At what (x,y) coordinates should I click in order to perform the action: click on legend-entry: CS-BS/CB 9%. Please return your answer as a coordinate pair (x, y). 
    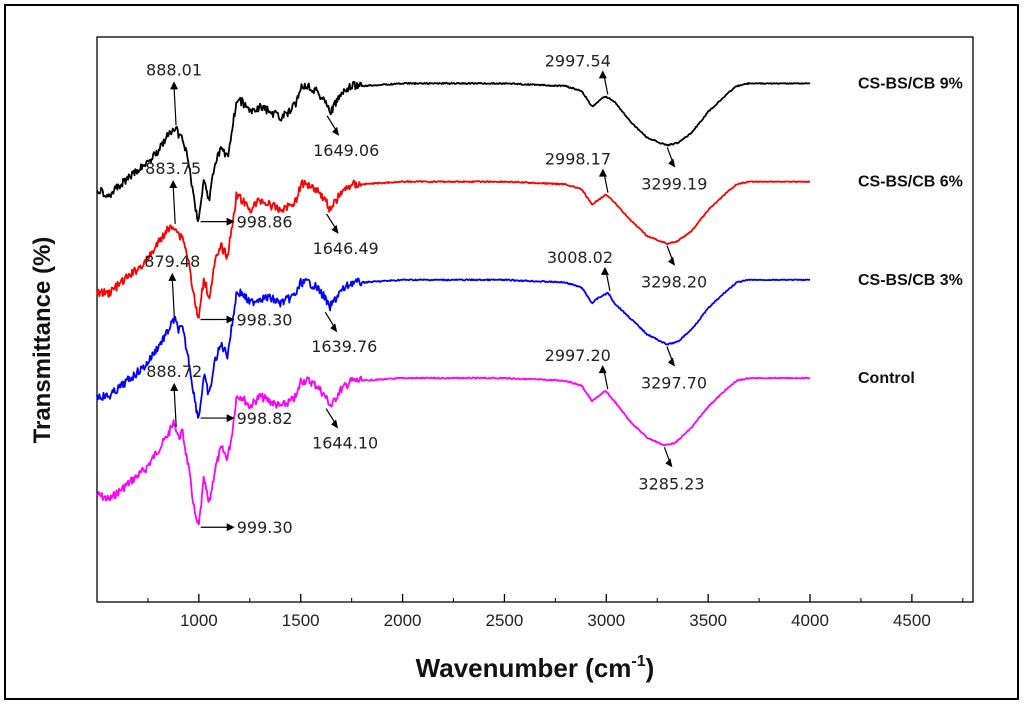
    Looking at the image, I should click on (910, 83).